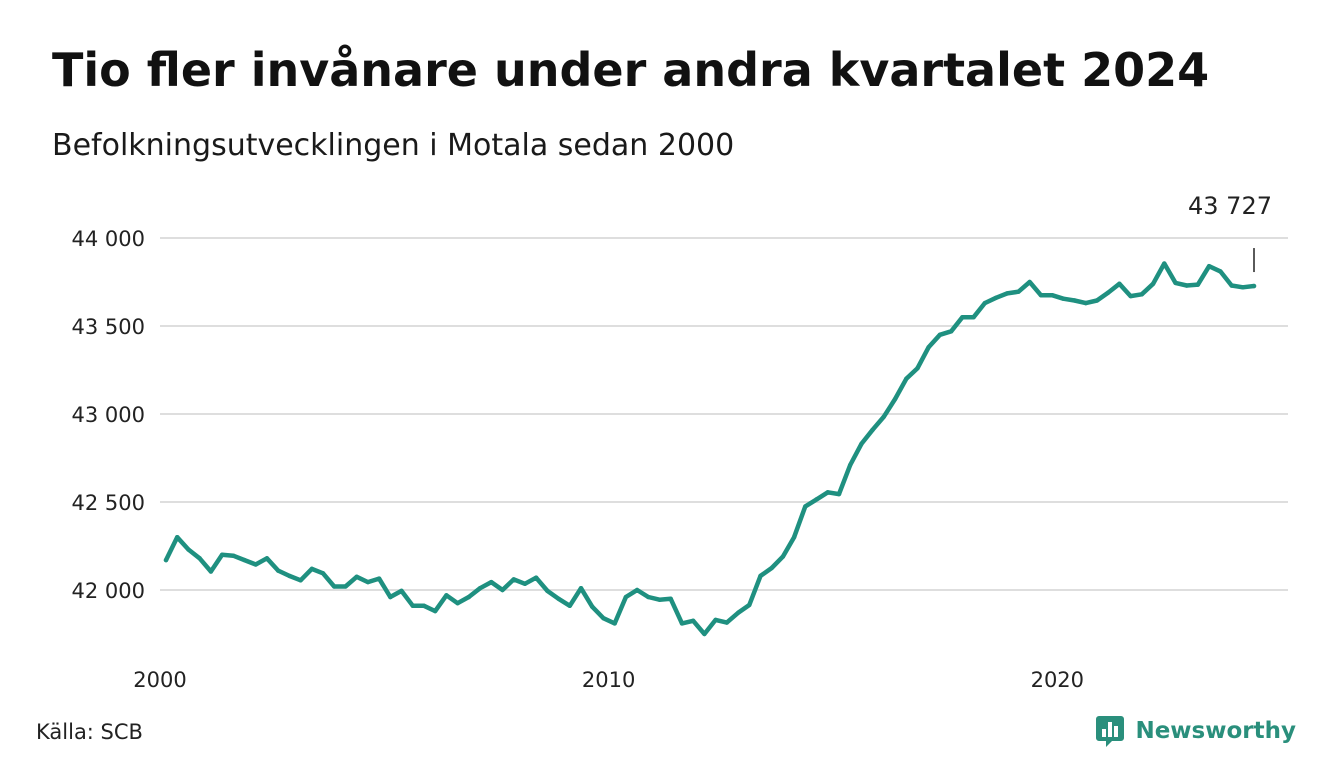 This screenshot has width=1340, height=780. Describe the element at coordinates (108, 415) in the screenshot. I see `y-axis-ticks: 44 000 43 500 43 000 42 500 42 000` at that location.